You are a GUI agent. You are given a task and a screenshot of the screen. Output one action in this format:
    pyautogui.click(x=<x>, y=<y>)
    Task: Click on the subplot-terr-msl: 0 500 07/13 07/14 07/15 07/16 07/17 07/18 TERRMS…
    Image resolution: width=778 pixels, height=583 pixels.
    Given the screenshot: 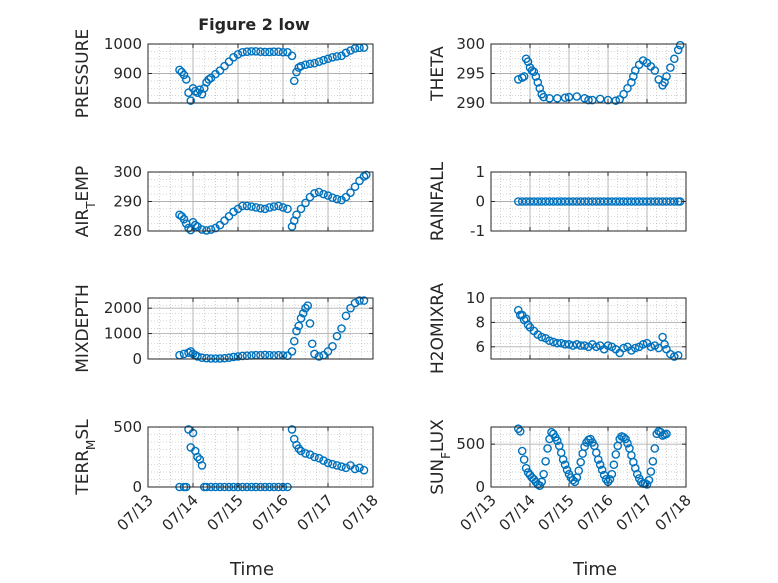 What is the action you would take?
    pyautogui.click(x=227, y=476)
    